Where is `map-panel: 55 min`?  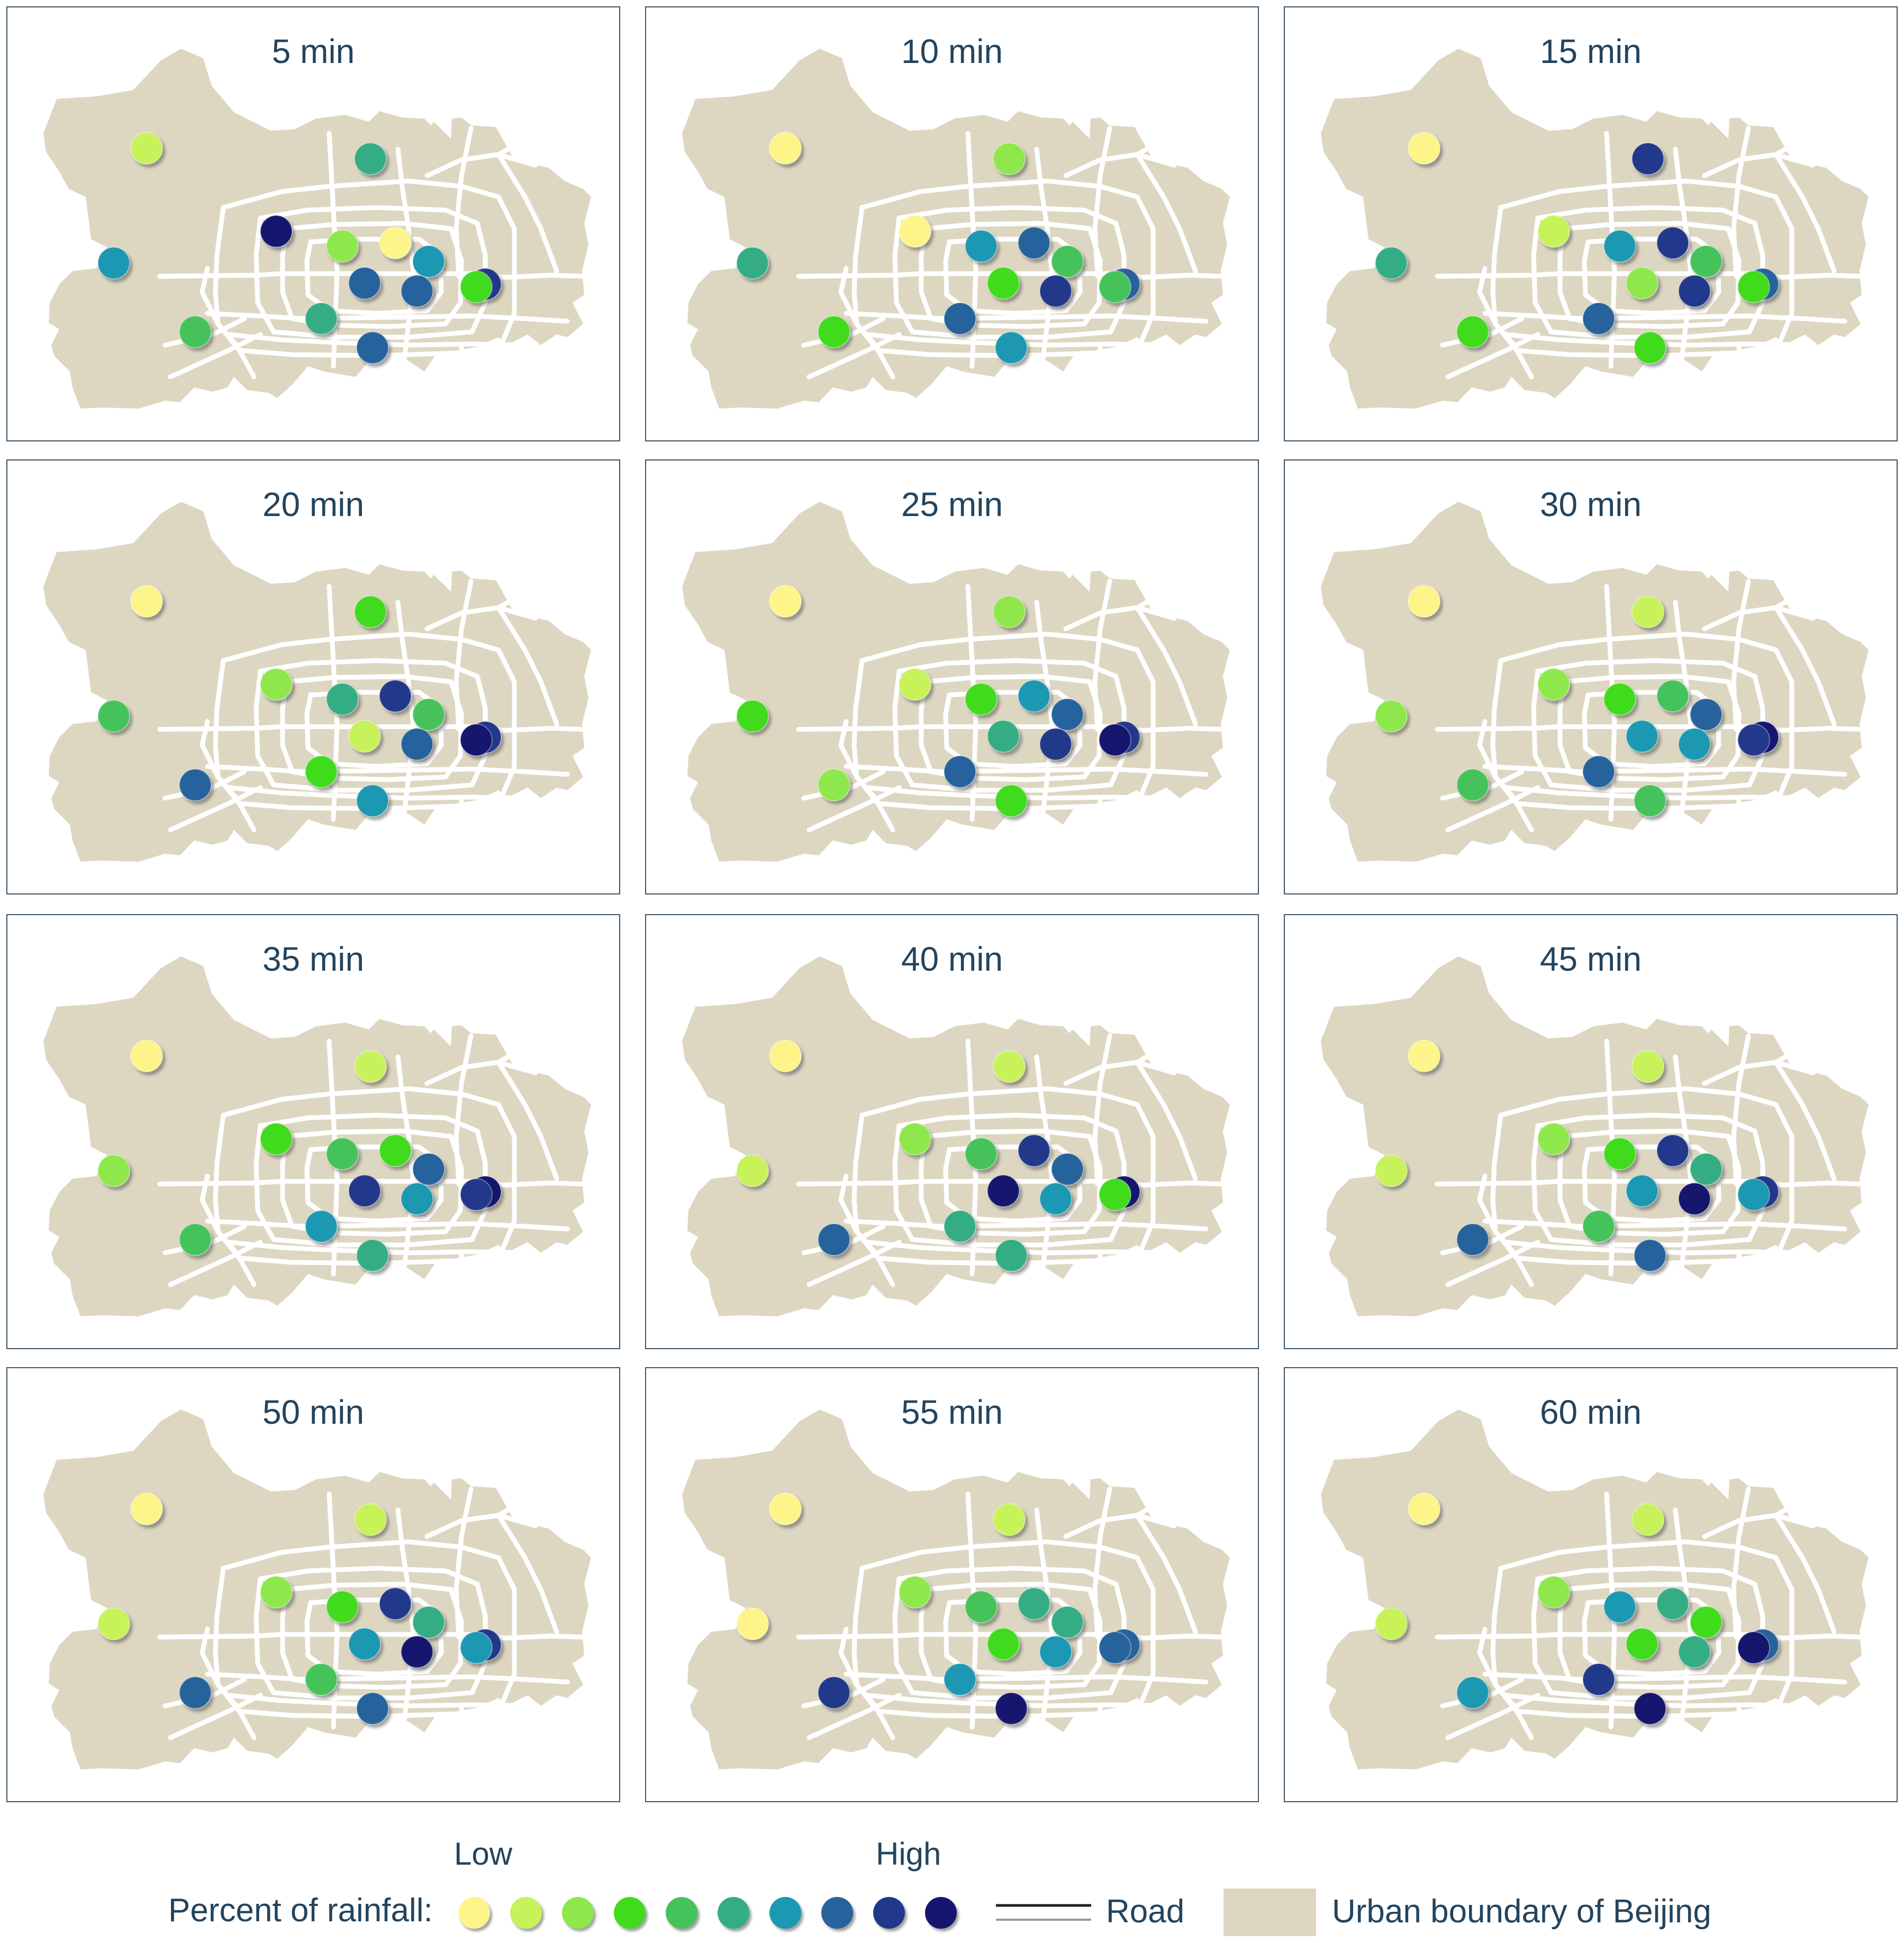 map-panel: 55 min is located at coordinates (952, 1584).